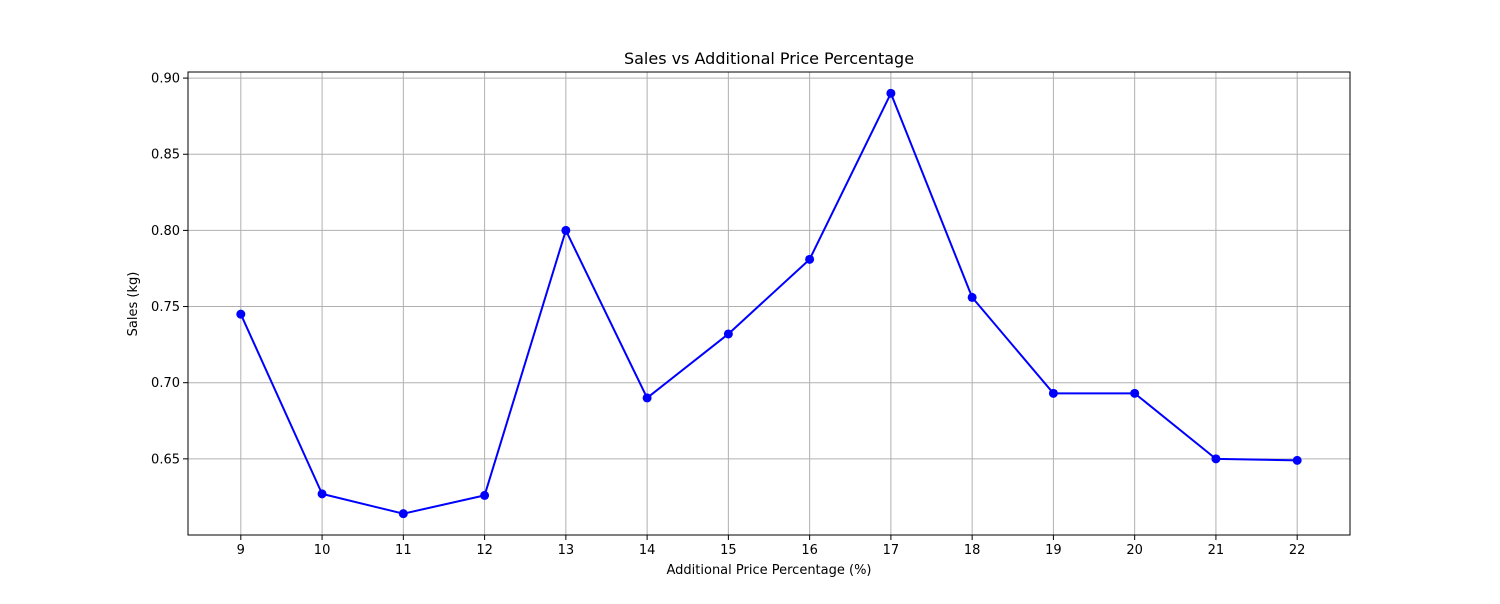  I want to click on x-tick-label: 17, so click(891, 550).